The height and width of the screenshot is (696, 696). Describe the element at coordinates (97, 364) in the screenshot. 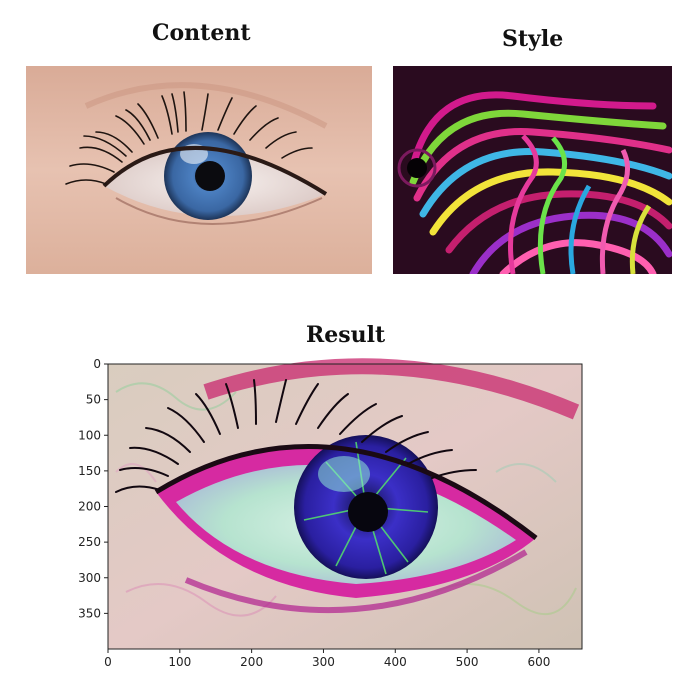

I see `y-tick-label: 0` at that location.